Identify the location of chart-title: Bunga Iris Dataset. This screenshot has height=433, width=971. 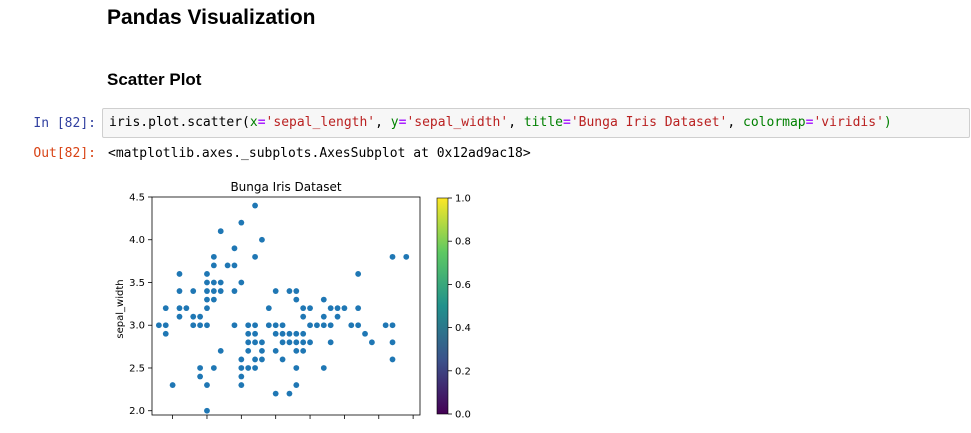
(285, 187).